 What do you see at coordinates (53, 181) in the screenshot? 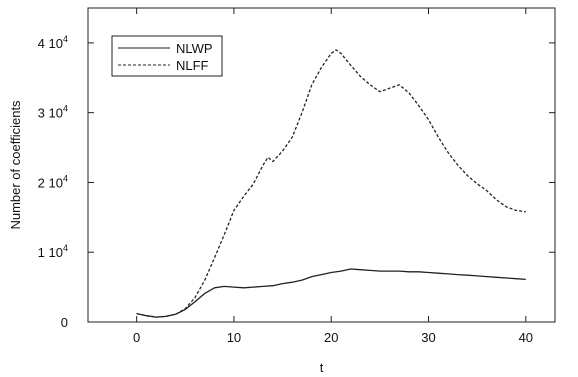
I see `y-tick-label-2: 2 104` at bounding box center [53, 181].